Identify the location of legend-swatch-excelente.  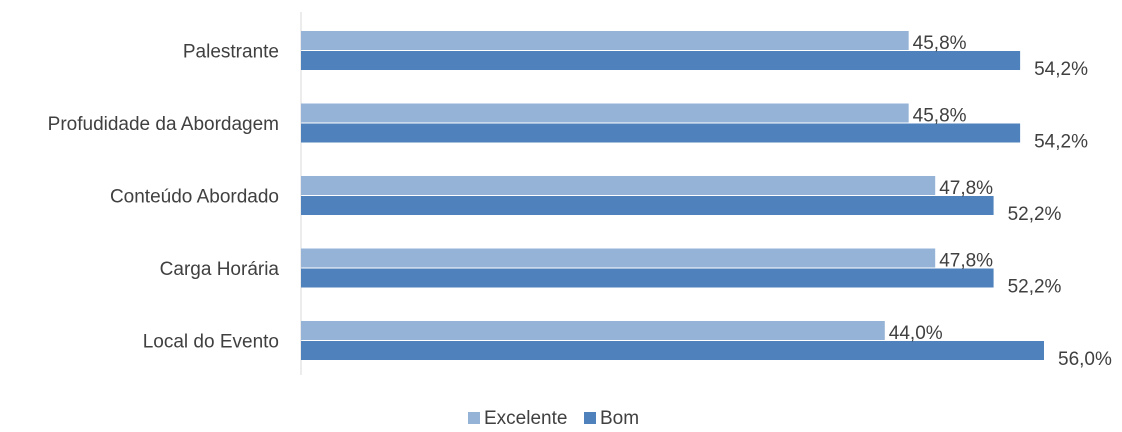
(474, 418).